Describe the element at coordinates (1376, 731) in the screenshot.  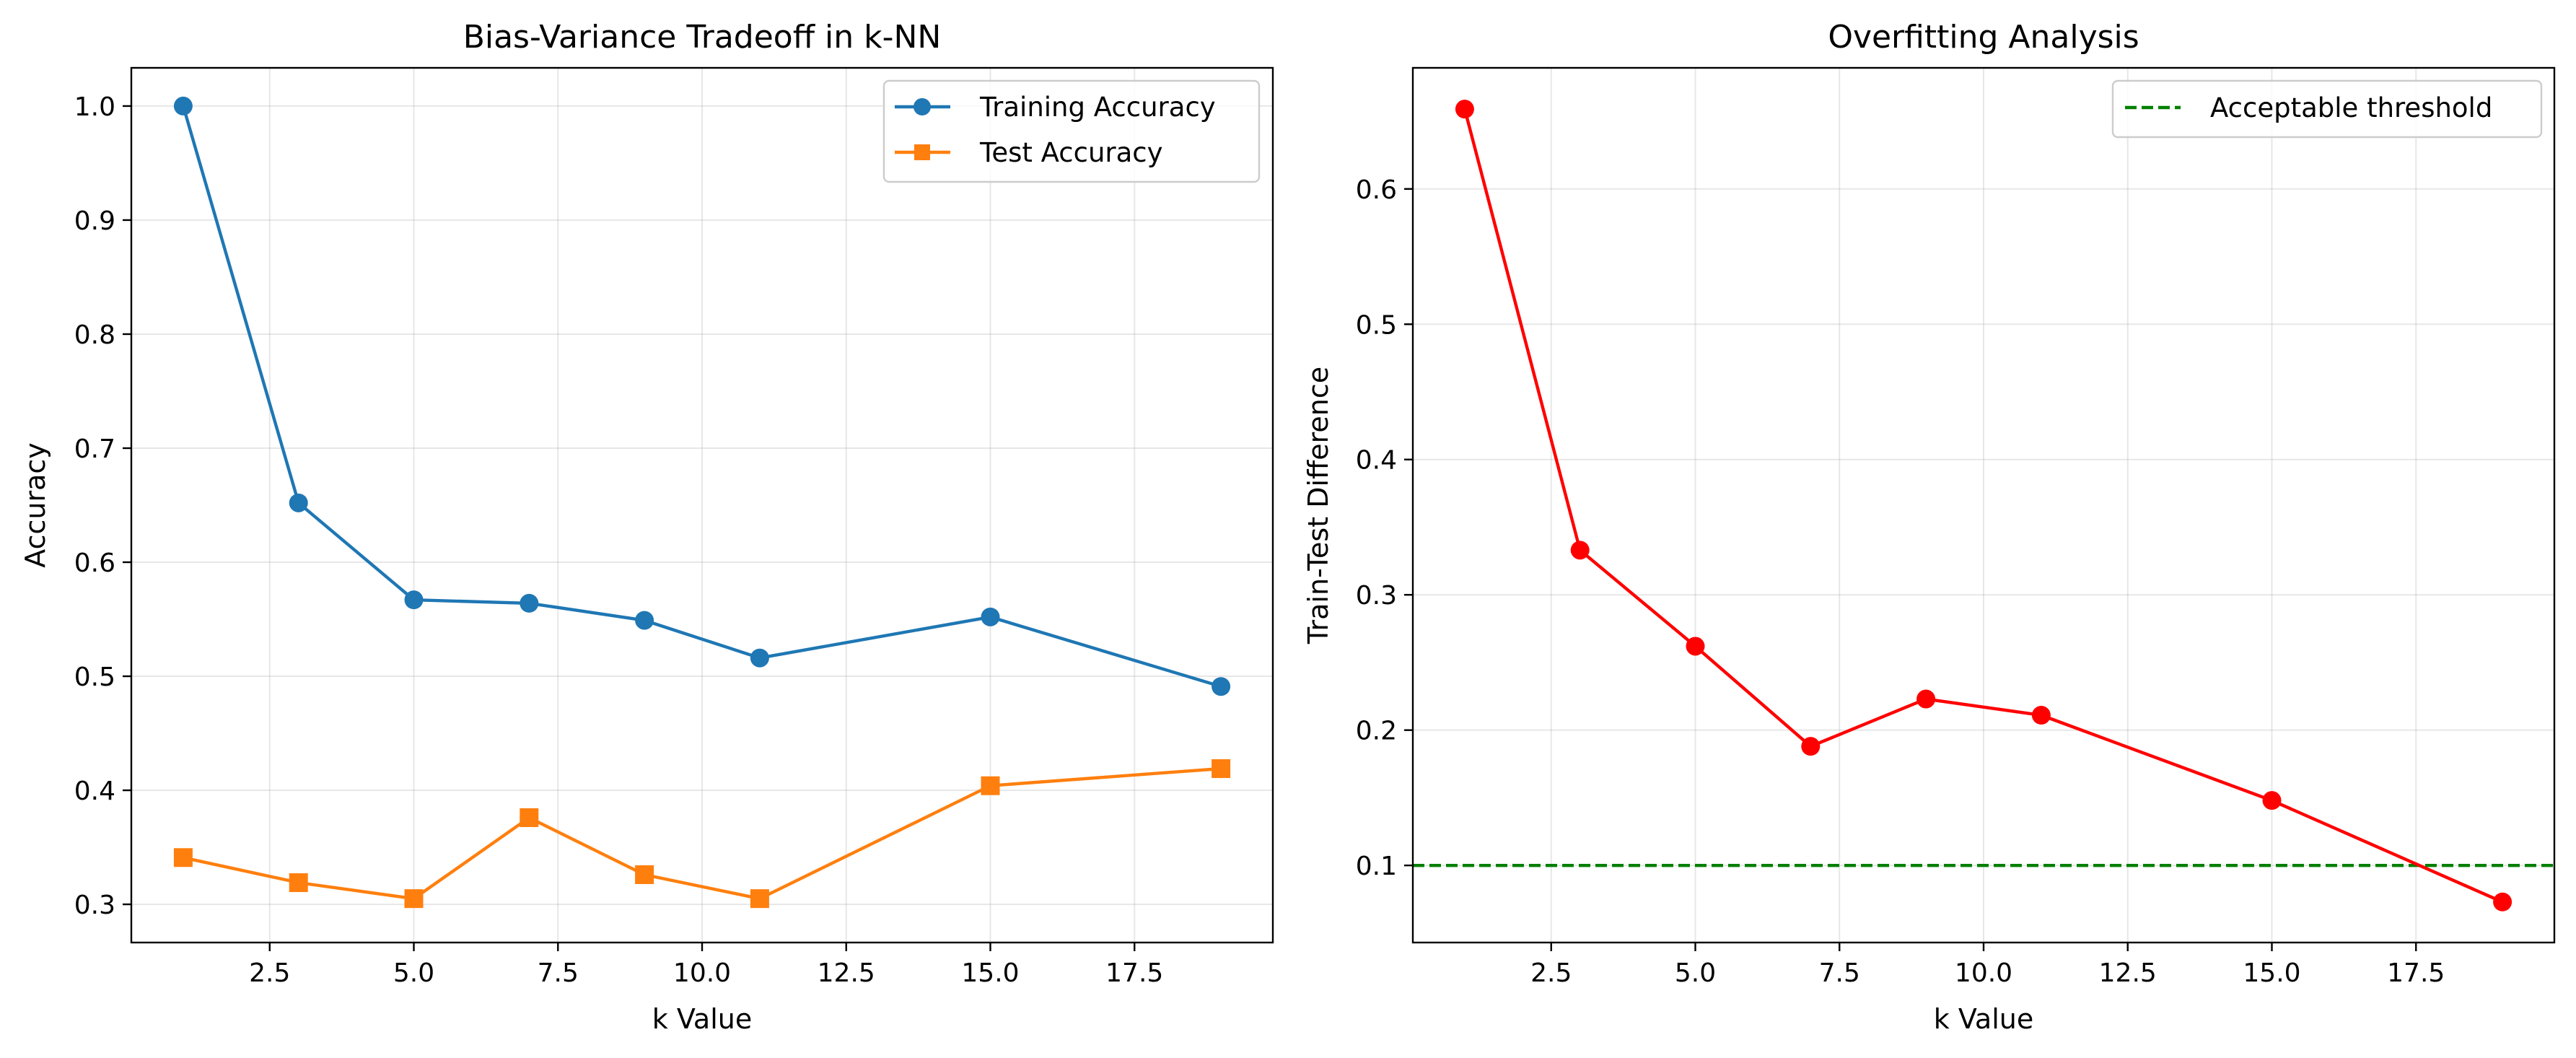
I see `y-tick-label: 0.2` at that location.